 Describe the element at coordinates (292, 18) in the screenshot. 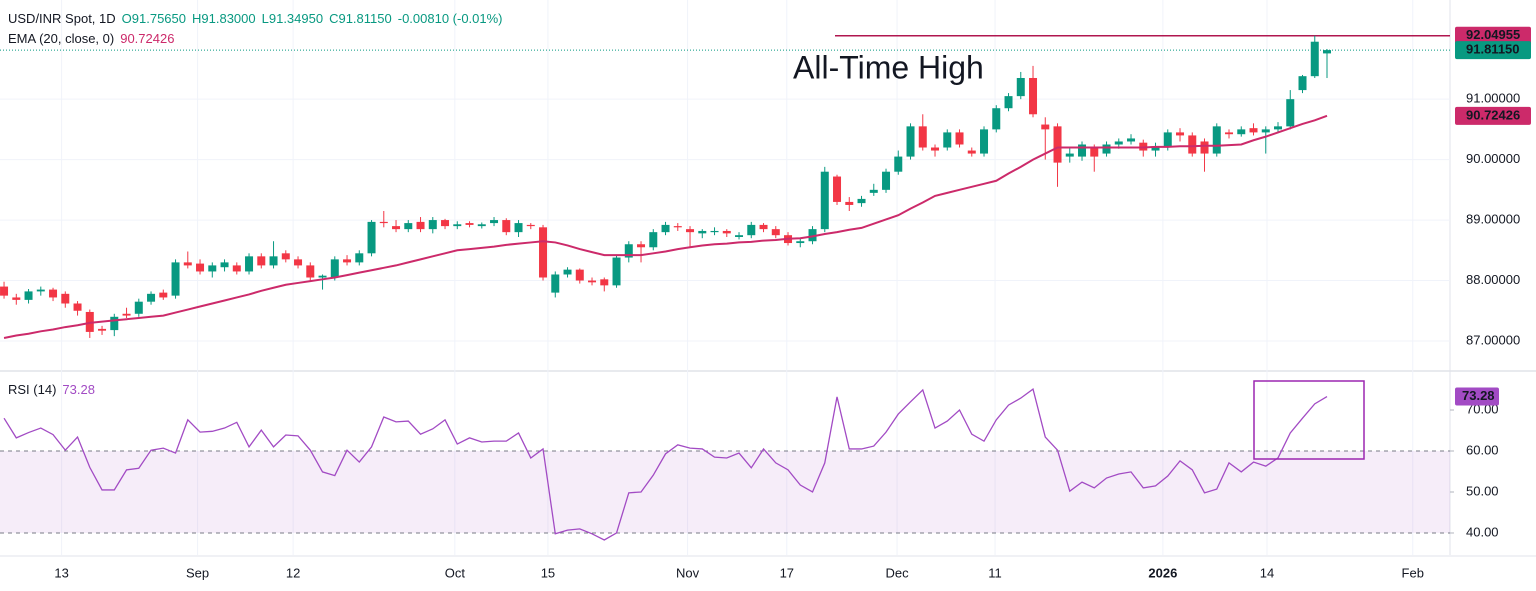

I see `low: L91.34950` at that location.